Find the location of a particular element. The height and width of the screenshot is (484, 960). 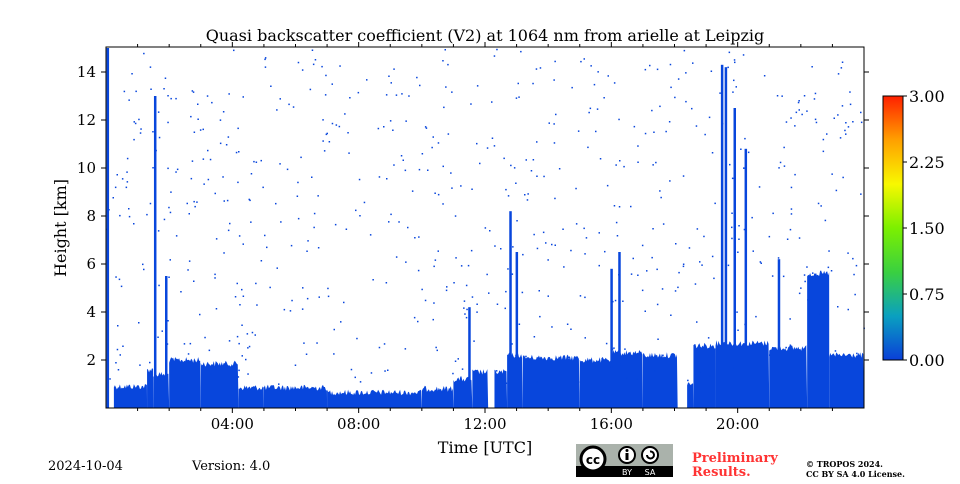

colorbar-tick-label: 1.50 is located at coordinates (927, 228).